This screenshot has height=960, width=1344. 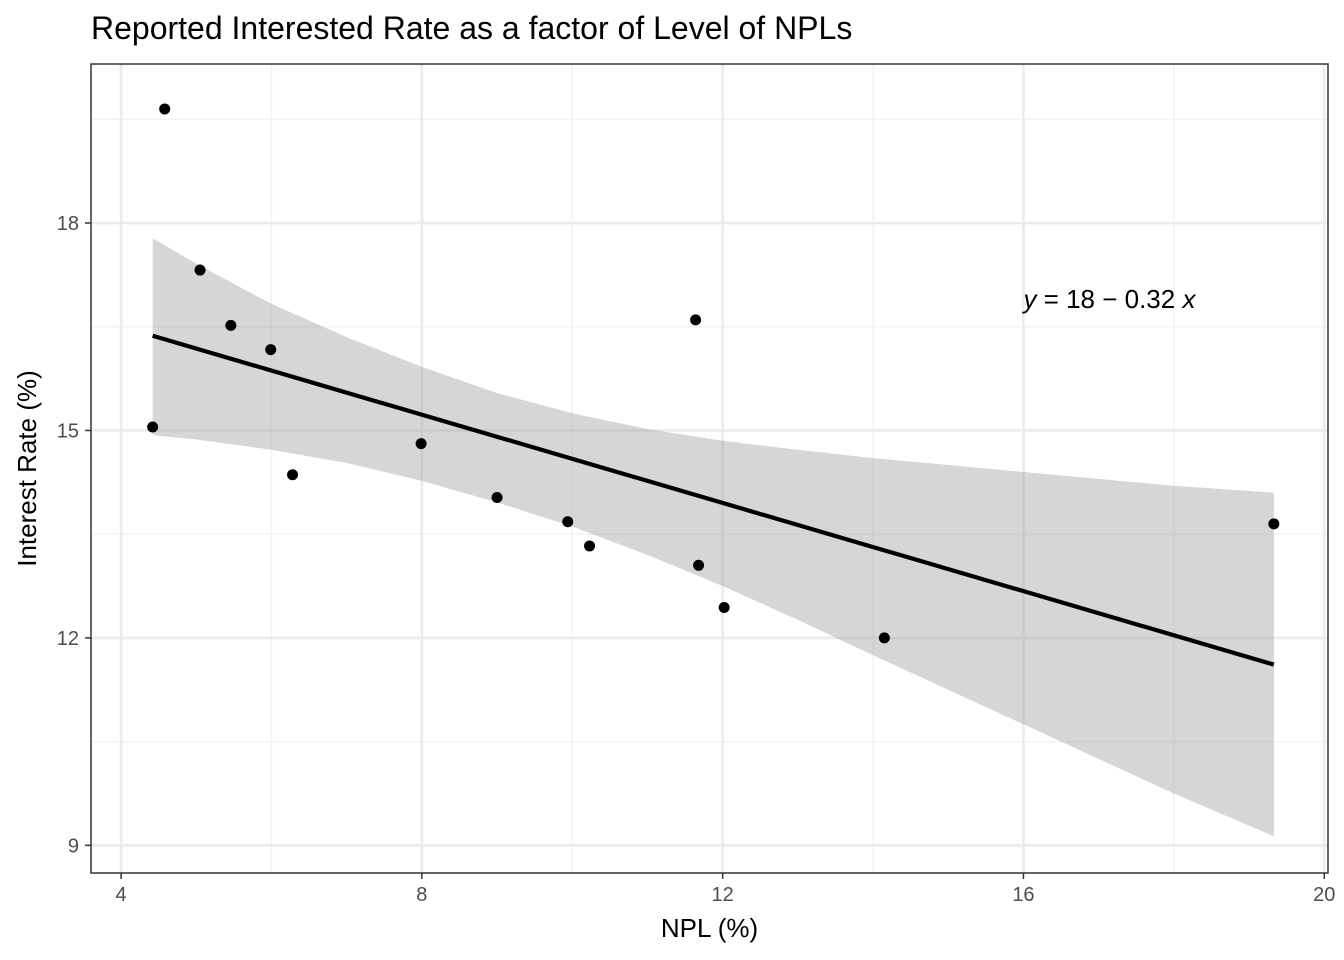 I want to click on y-tick-label: 18, so click(x=68, y=224).